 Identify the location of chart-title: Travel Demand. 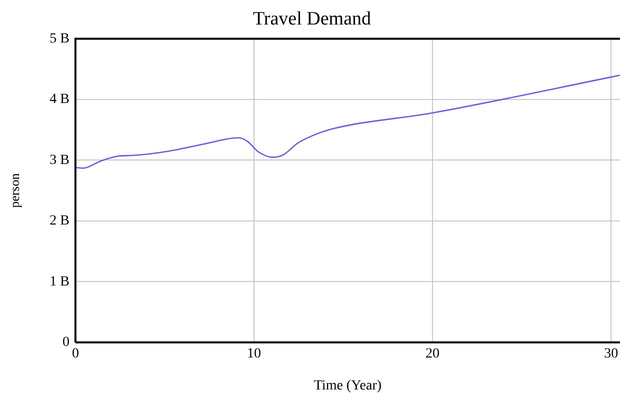
(312, 19).